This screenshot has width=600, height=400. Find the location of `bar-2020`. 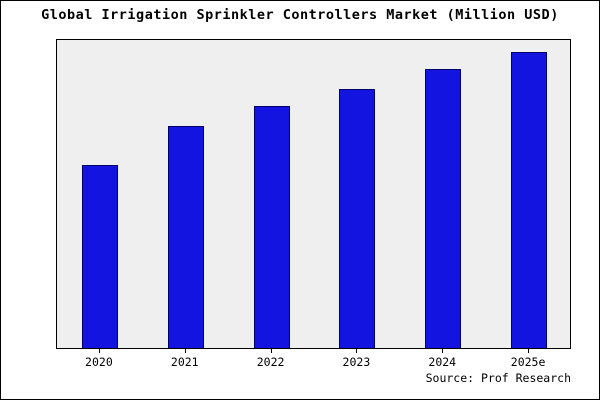

bar-2020 is located at coordinates (99, 256).